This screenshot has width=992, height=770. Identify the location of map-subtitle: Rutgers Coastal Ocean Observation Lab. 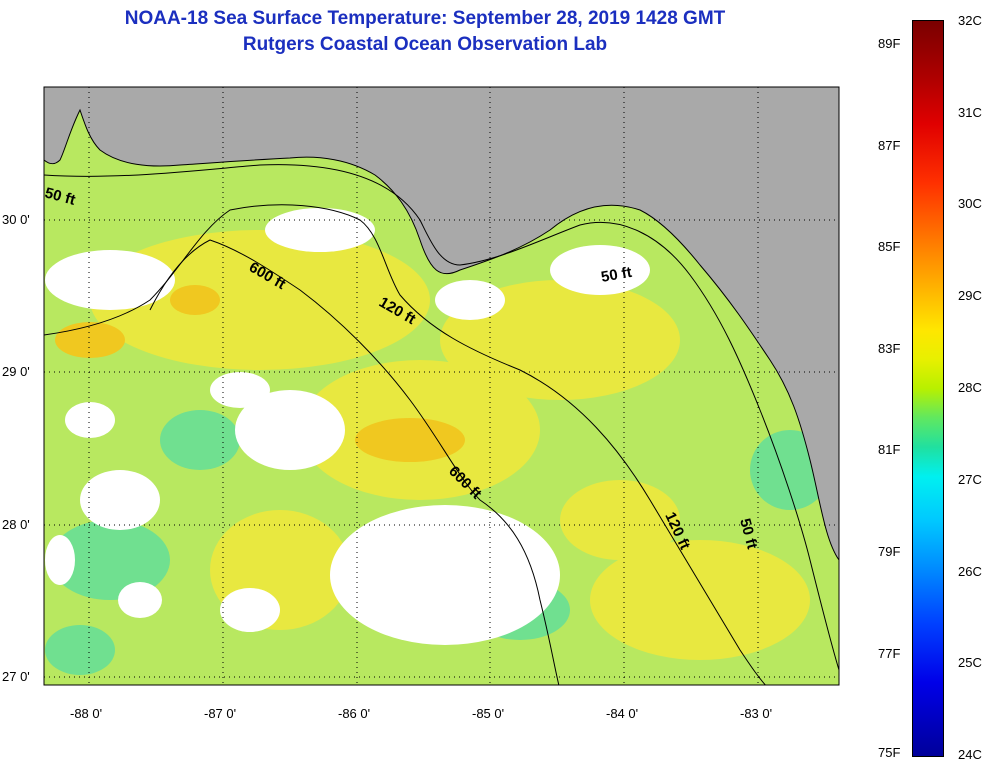
(425, 44).